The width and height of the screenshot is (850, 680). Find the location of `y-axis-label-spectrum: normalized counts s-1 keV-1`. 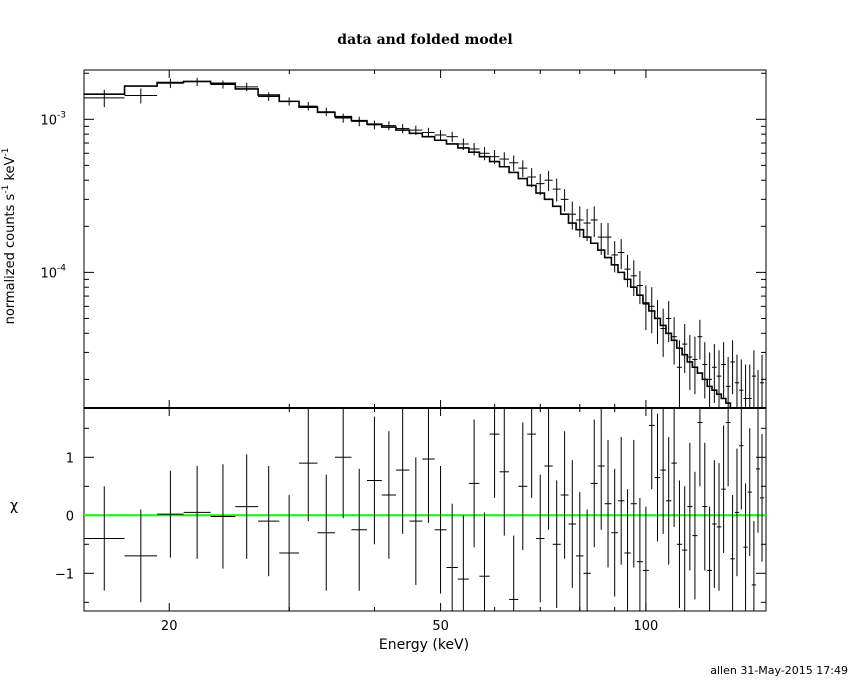

y-axis-label-spectrum: normalized counts s-1 keV-1 is located at coordinates (9, 236).